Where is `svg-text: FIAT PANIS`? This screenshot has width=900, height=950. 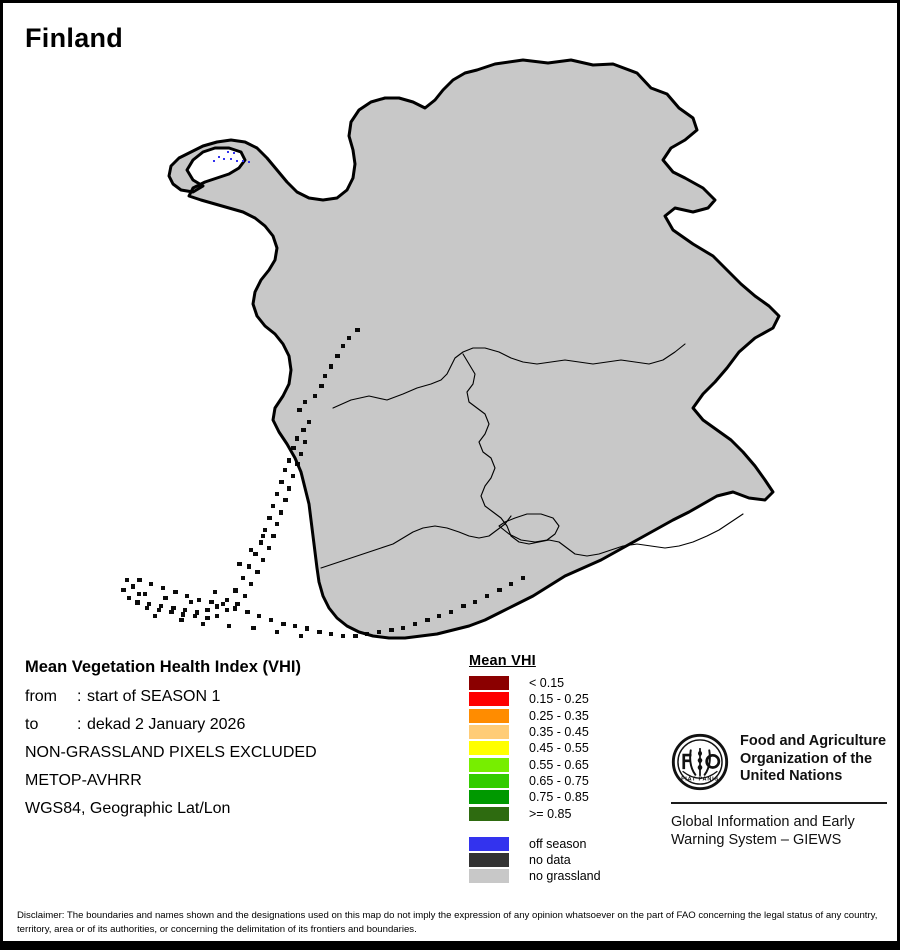
svg-text: FIAT PANIS is located at coordinates (700, 780).